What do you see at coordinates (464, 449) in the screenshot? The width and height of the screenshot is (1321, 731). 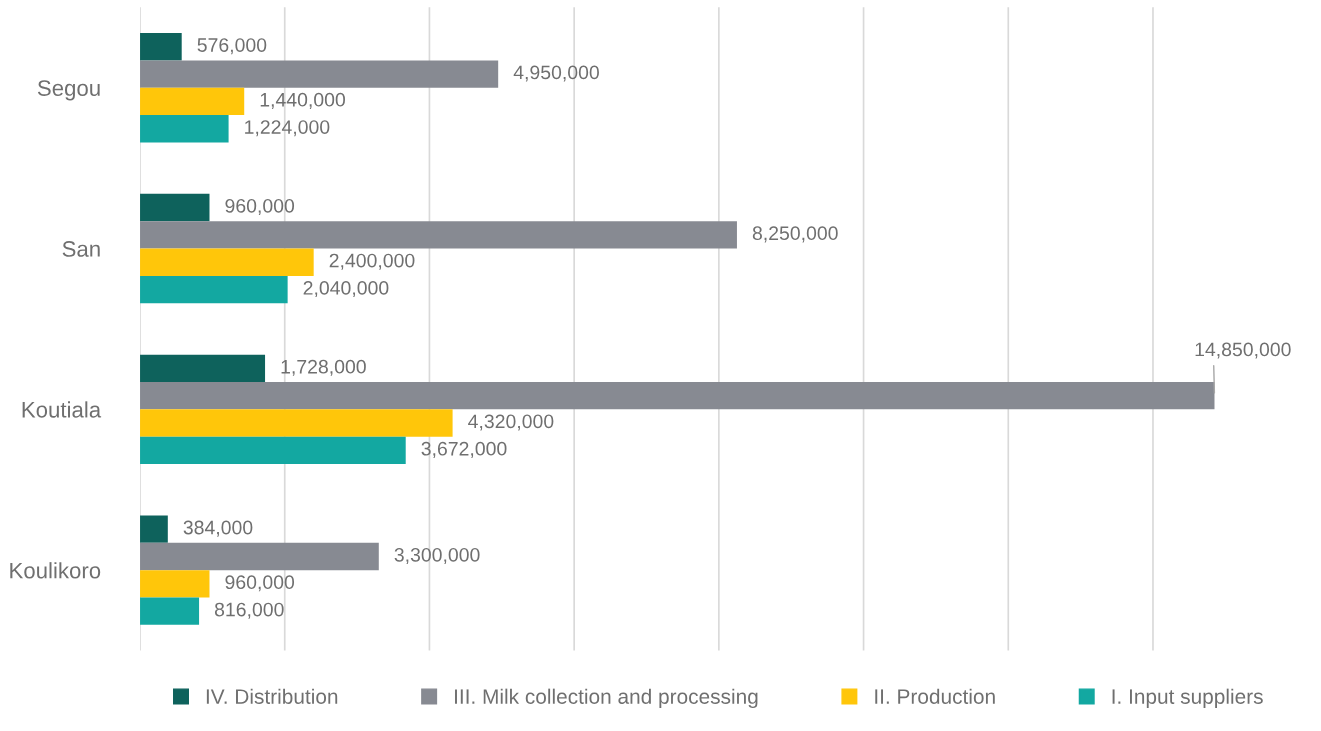 I see `data-label: 3,672,000` at bounding box center [464, 449].